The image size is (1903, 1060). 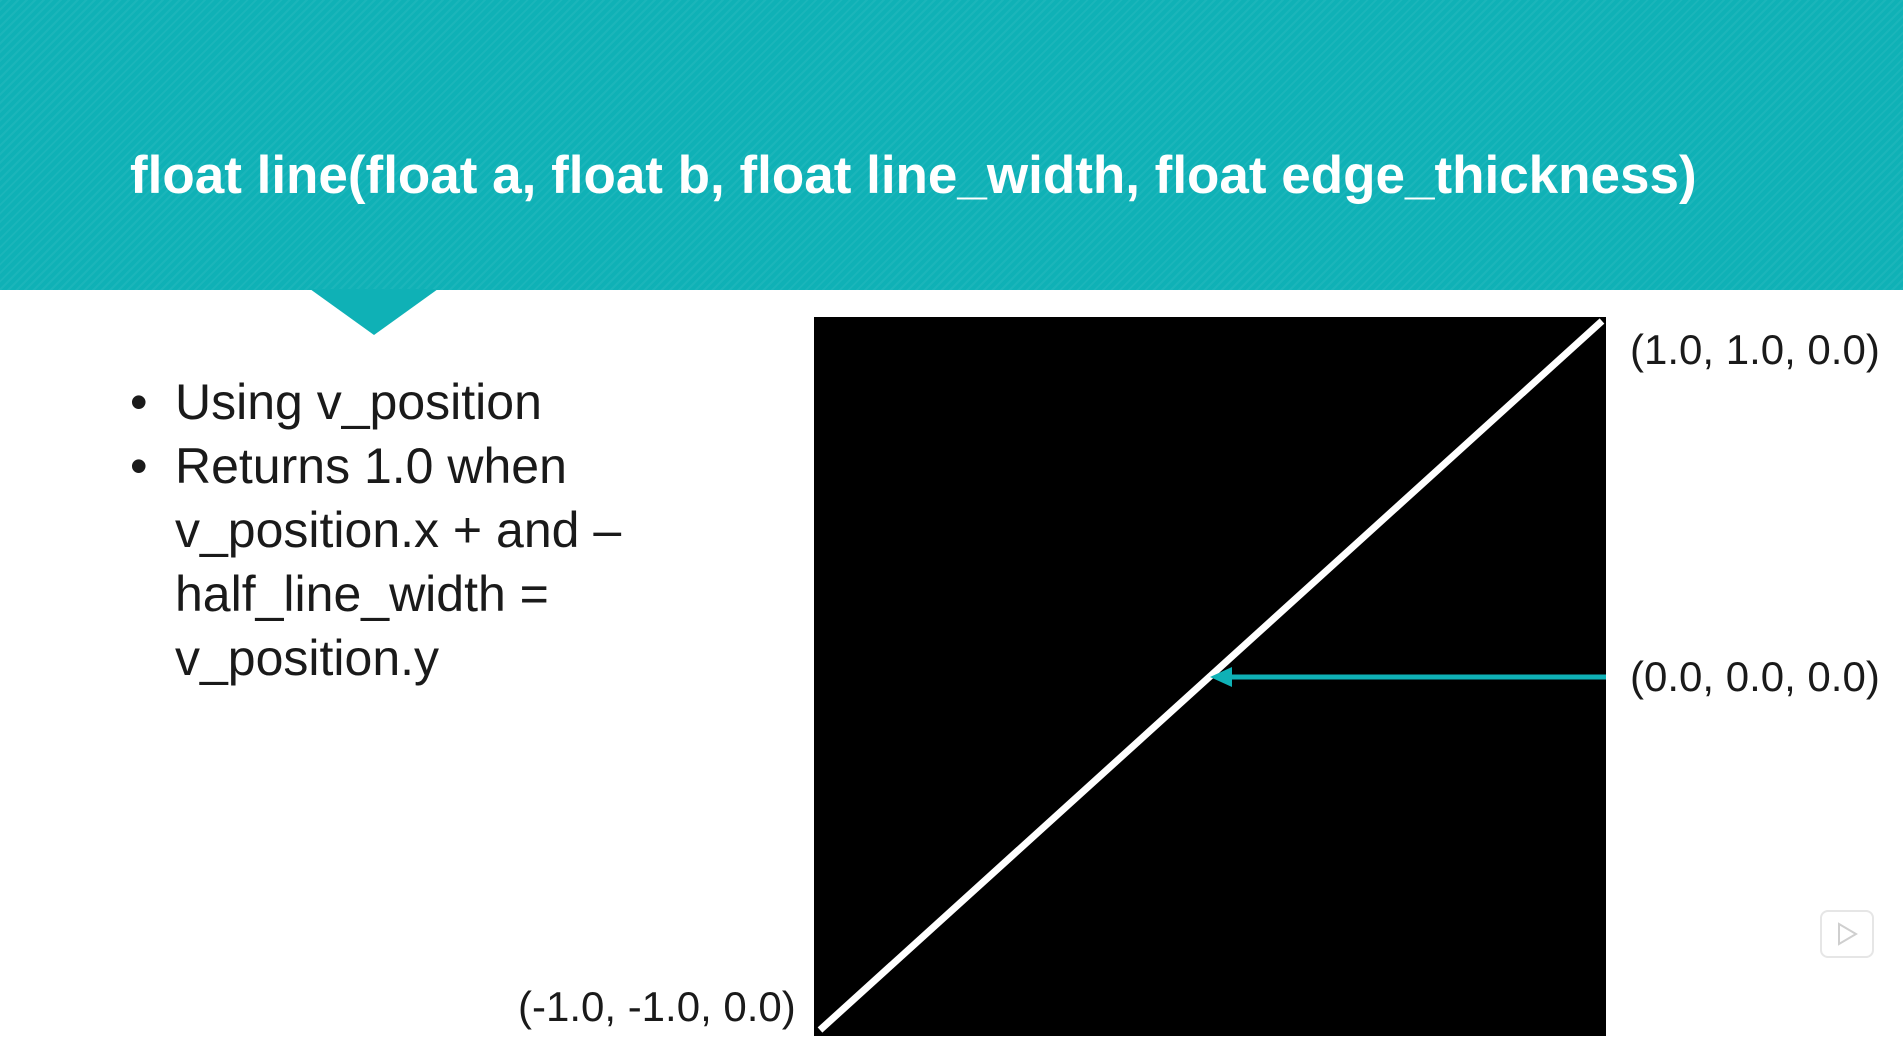 I want to click on play-icon, so click(x=1848, y=934).